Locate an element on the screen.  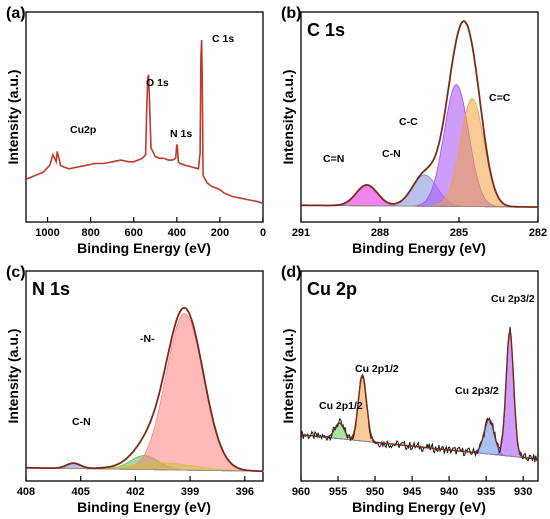
x-tick-label: 282 is located at coordinates (538, 233).